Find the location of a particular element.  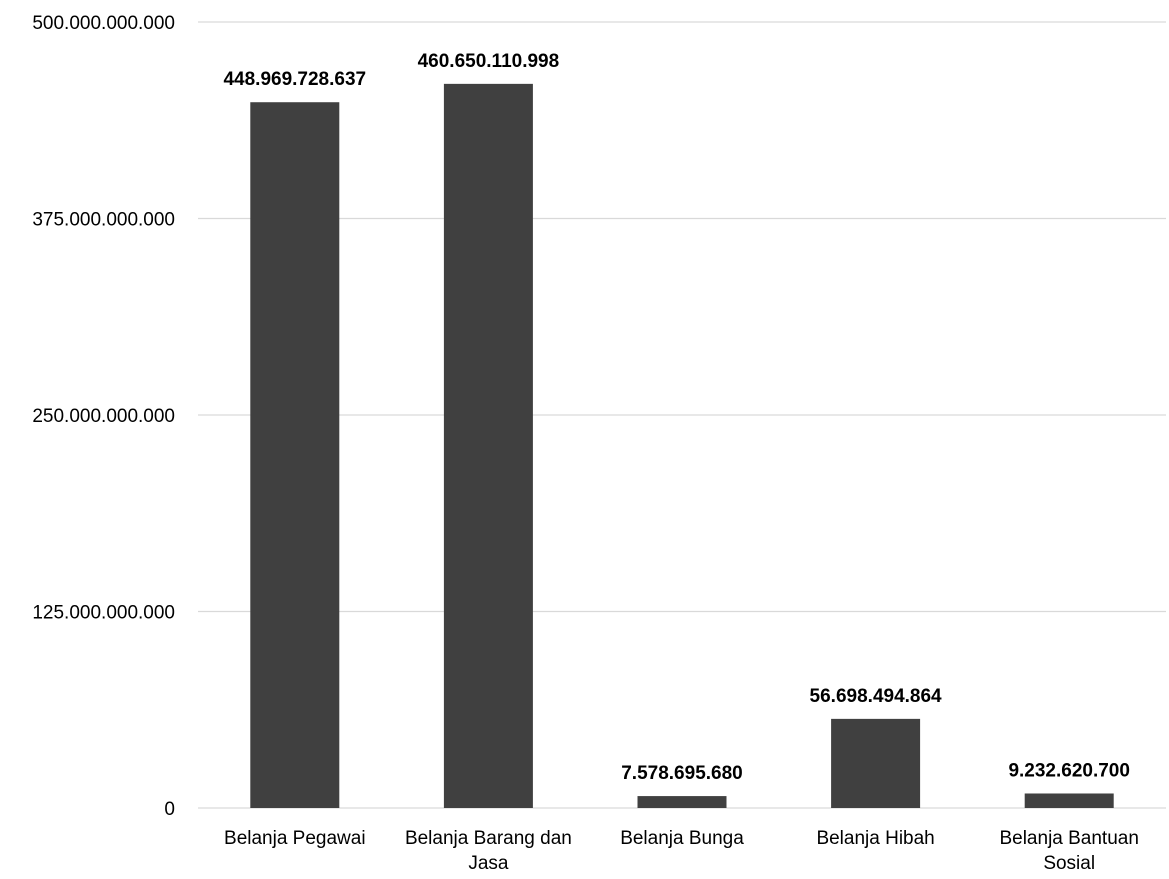

x-tick-label-line: Belanja Hibah is located at coordinates (875, 838).